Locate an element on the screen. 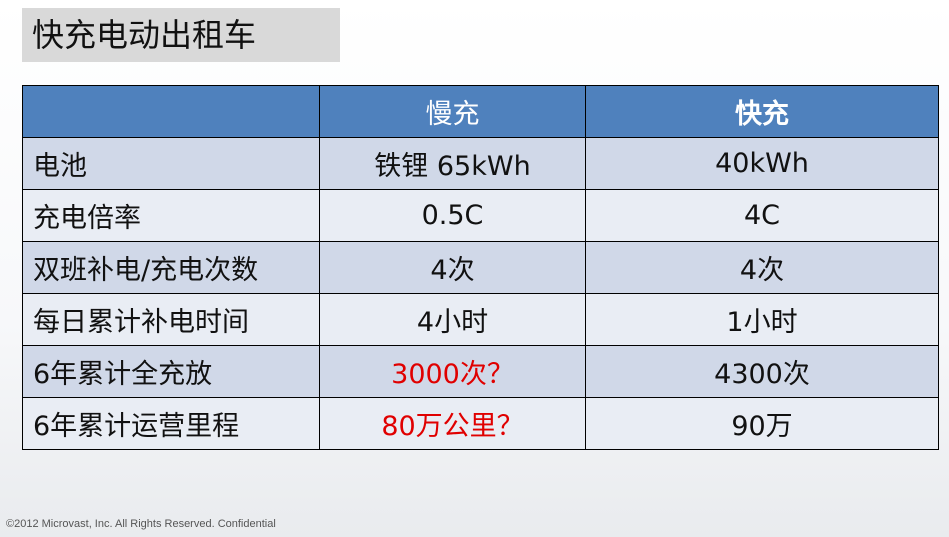 The image size is (949, 537). table-cell: 80万公里？ is located at coordinates (452, 423).